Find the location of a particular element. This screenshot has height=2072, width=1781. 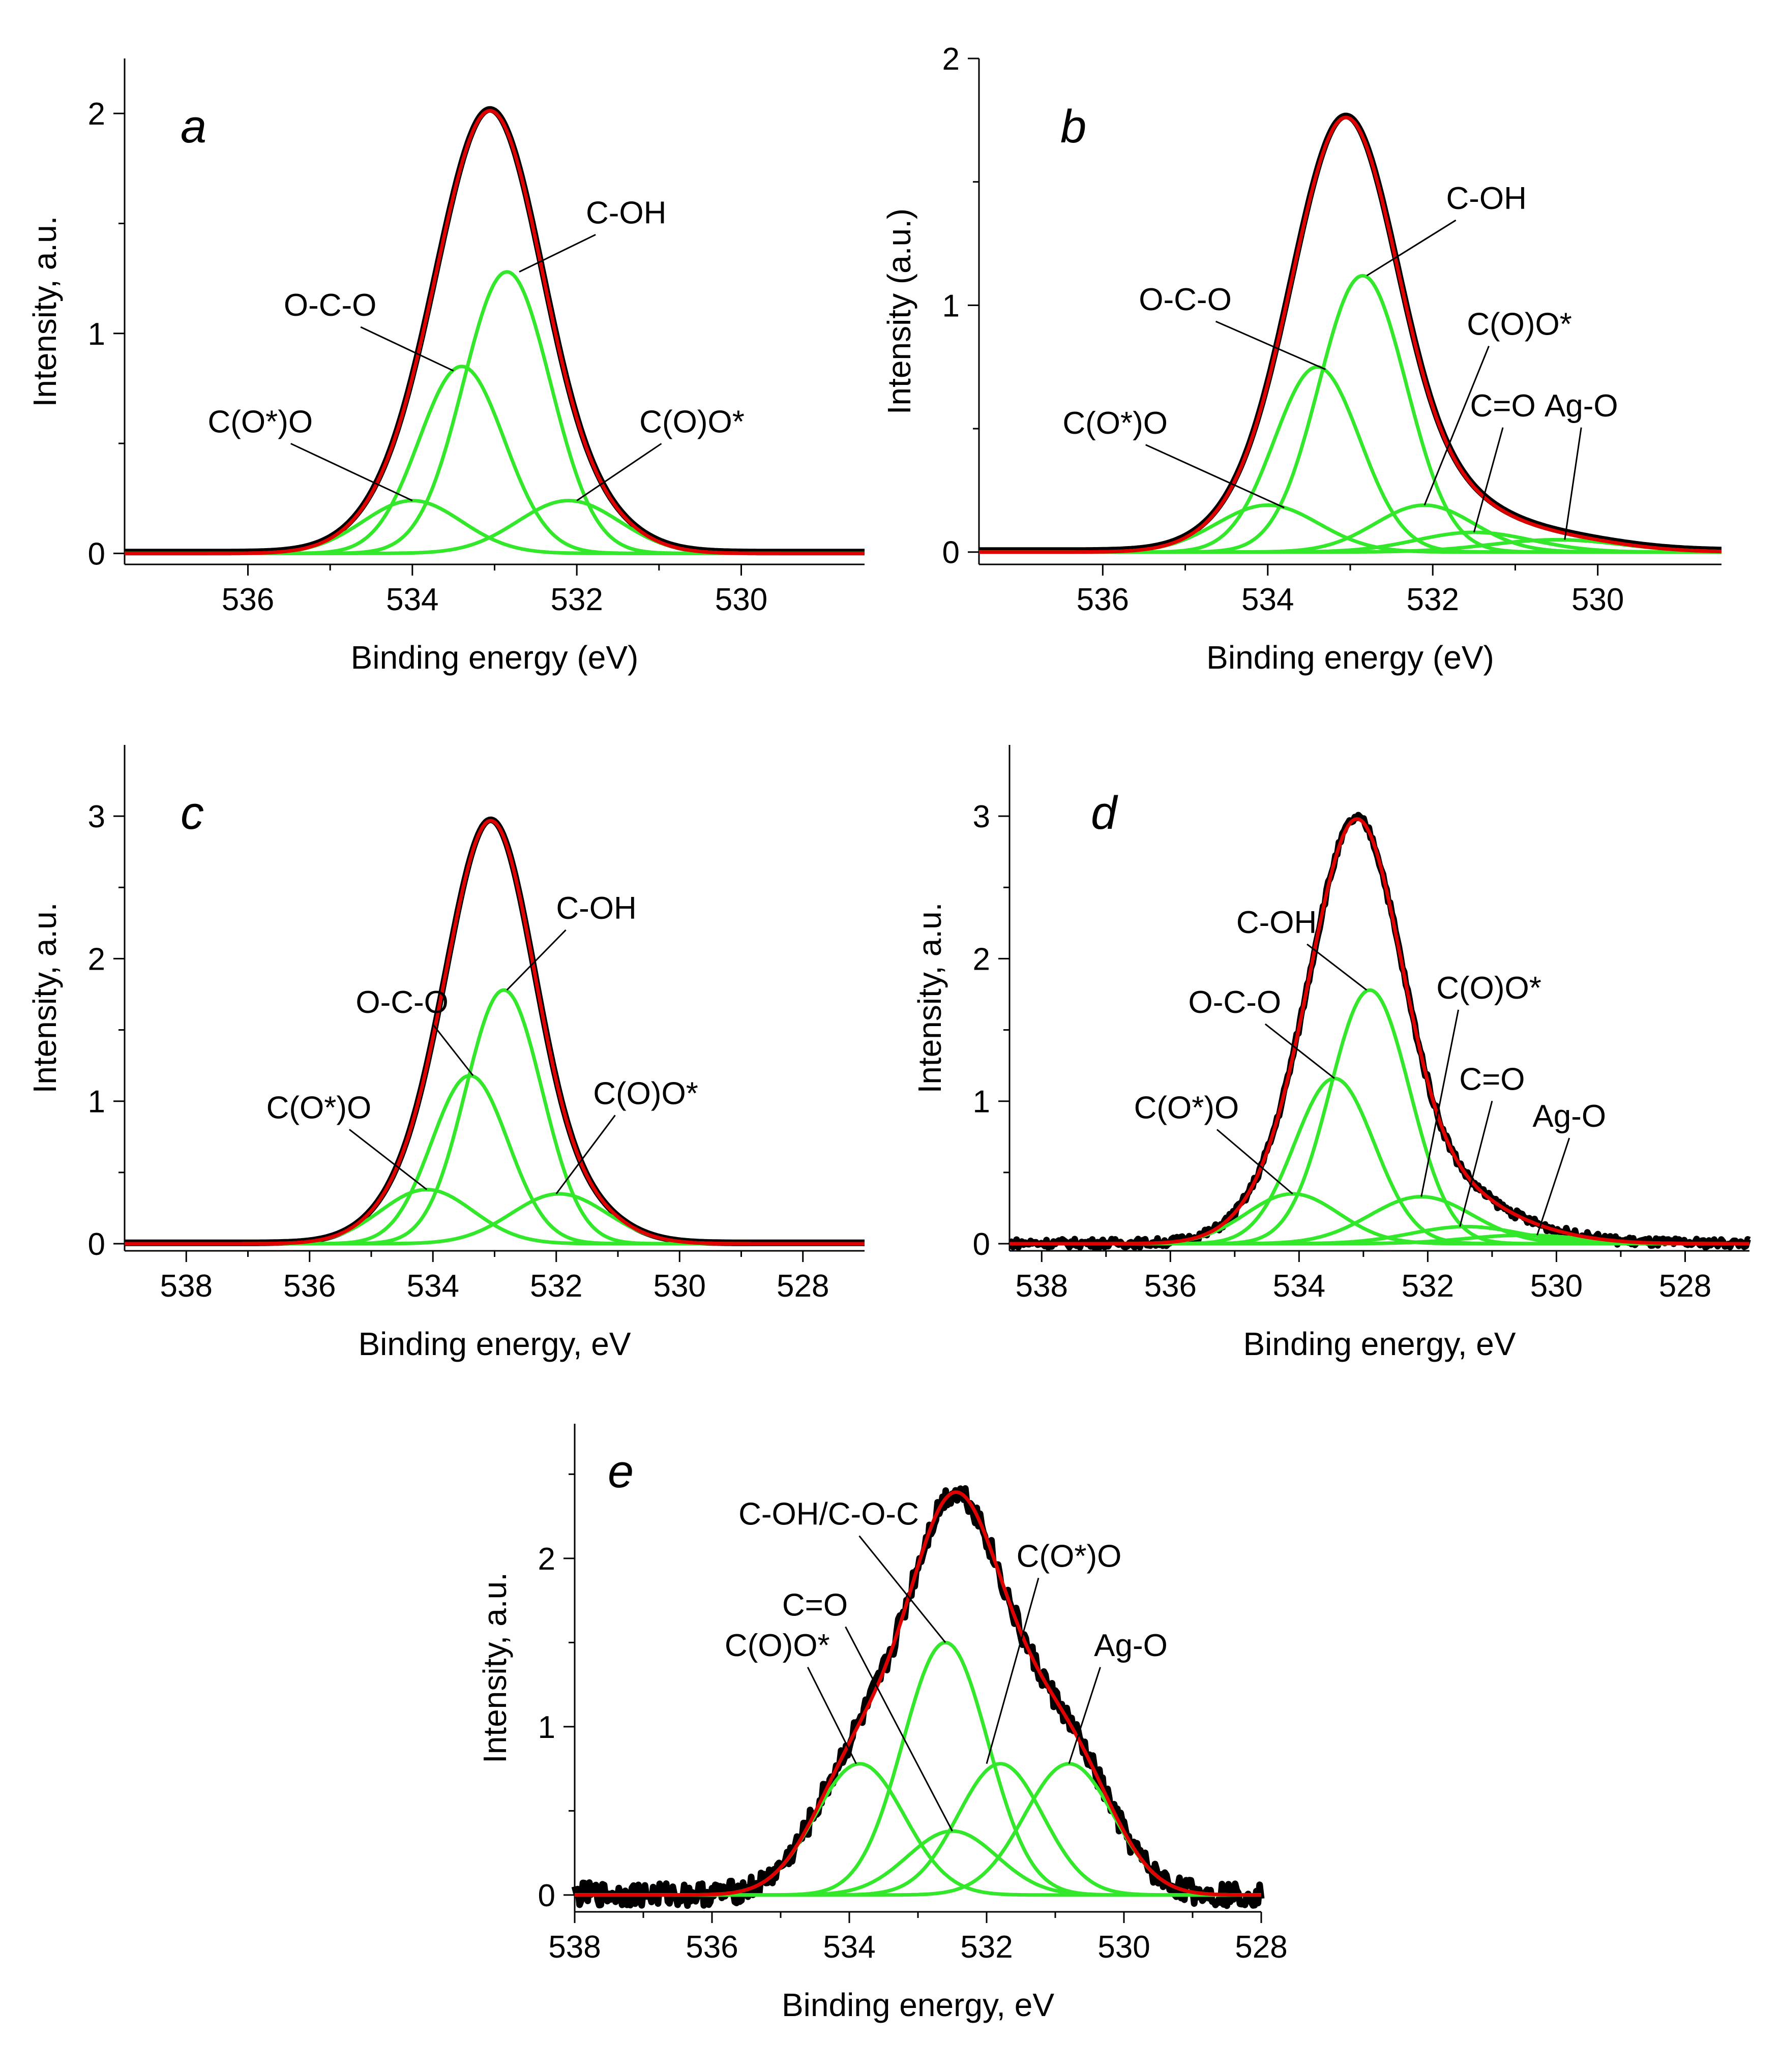

component-o-c-o is located at coordinates (495, 460).